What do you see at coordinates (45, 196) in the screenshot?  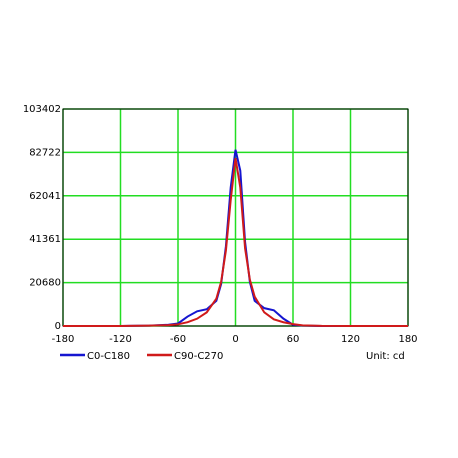 I see `y-tick-label: 62041` at bounding box center [45, 196].